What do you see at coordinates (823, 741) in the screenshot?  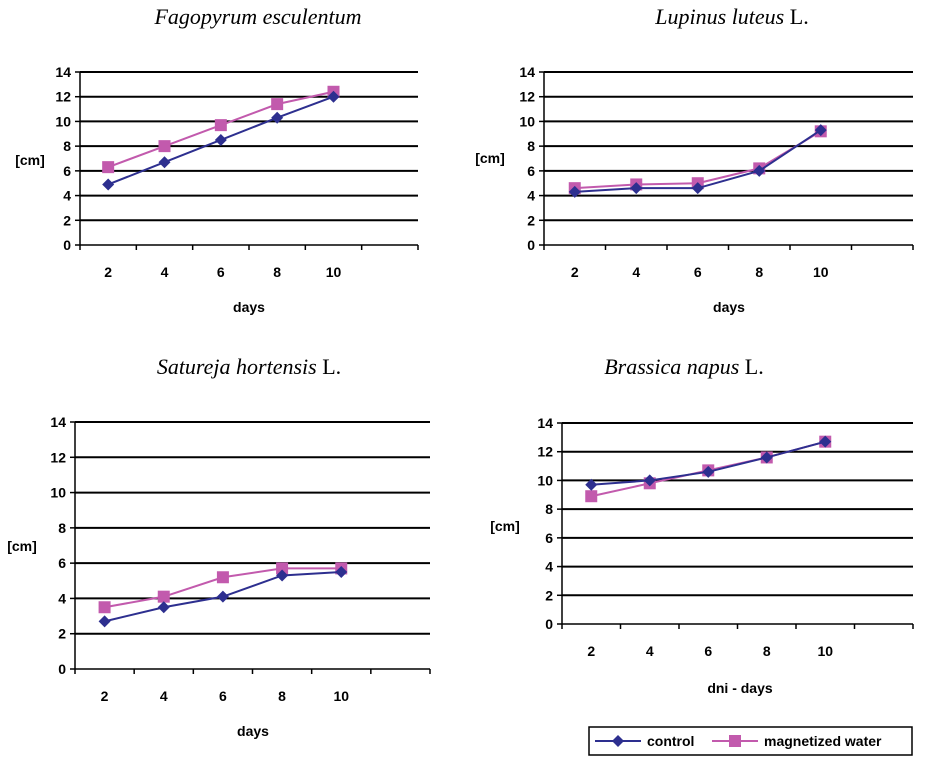 I see `legend-label-magnetized-water: magnetized water` at bounding box center [823, 741].